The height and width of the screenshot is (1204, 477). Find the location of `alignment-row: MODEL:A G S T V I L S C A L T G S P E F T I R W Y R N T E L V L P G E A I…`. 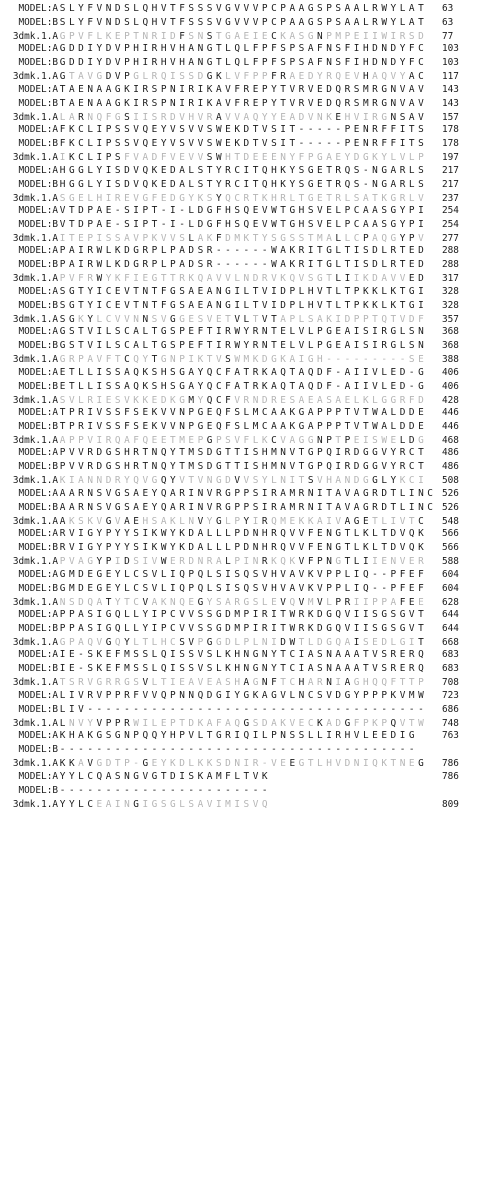

alignment-row: MODEL:A G S T V I L S C A L T G S P E F T I R W Y R N T E L V L P G E A I… is located at coordinates (238, 332).